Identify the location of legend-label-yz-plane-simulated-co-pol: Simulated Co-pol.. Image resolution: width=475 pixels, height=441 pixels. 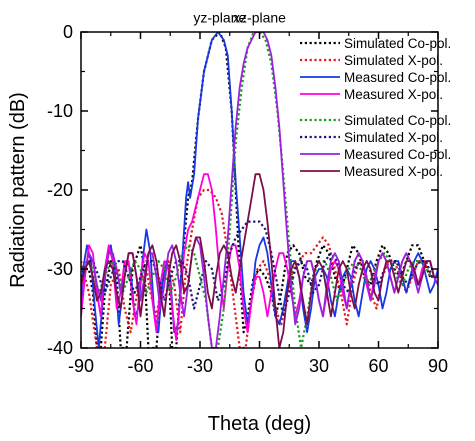
(397, 43).